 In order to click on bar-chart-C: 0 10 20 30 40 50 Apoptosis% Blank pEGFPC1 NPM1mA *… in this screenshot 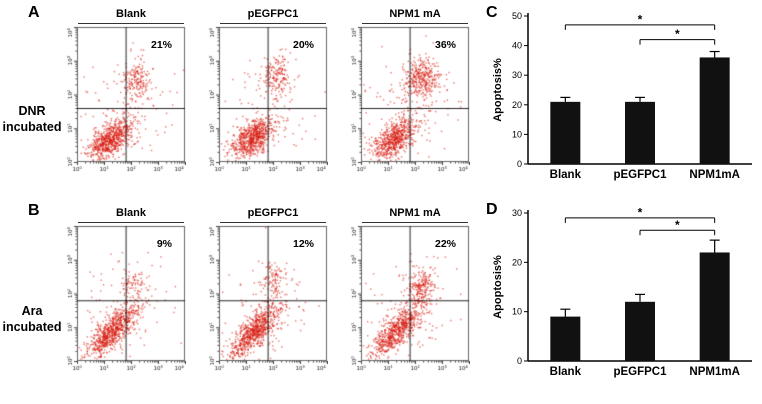, I will do `click(622, 96)`.